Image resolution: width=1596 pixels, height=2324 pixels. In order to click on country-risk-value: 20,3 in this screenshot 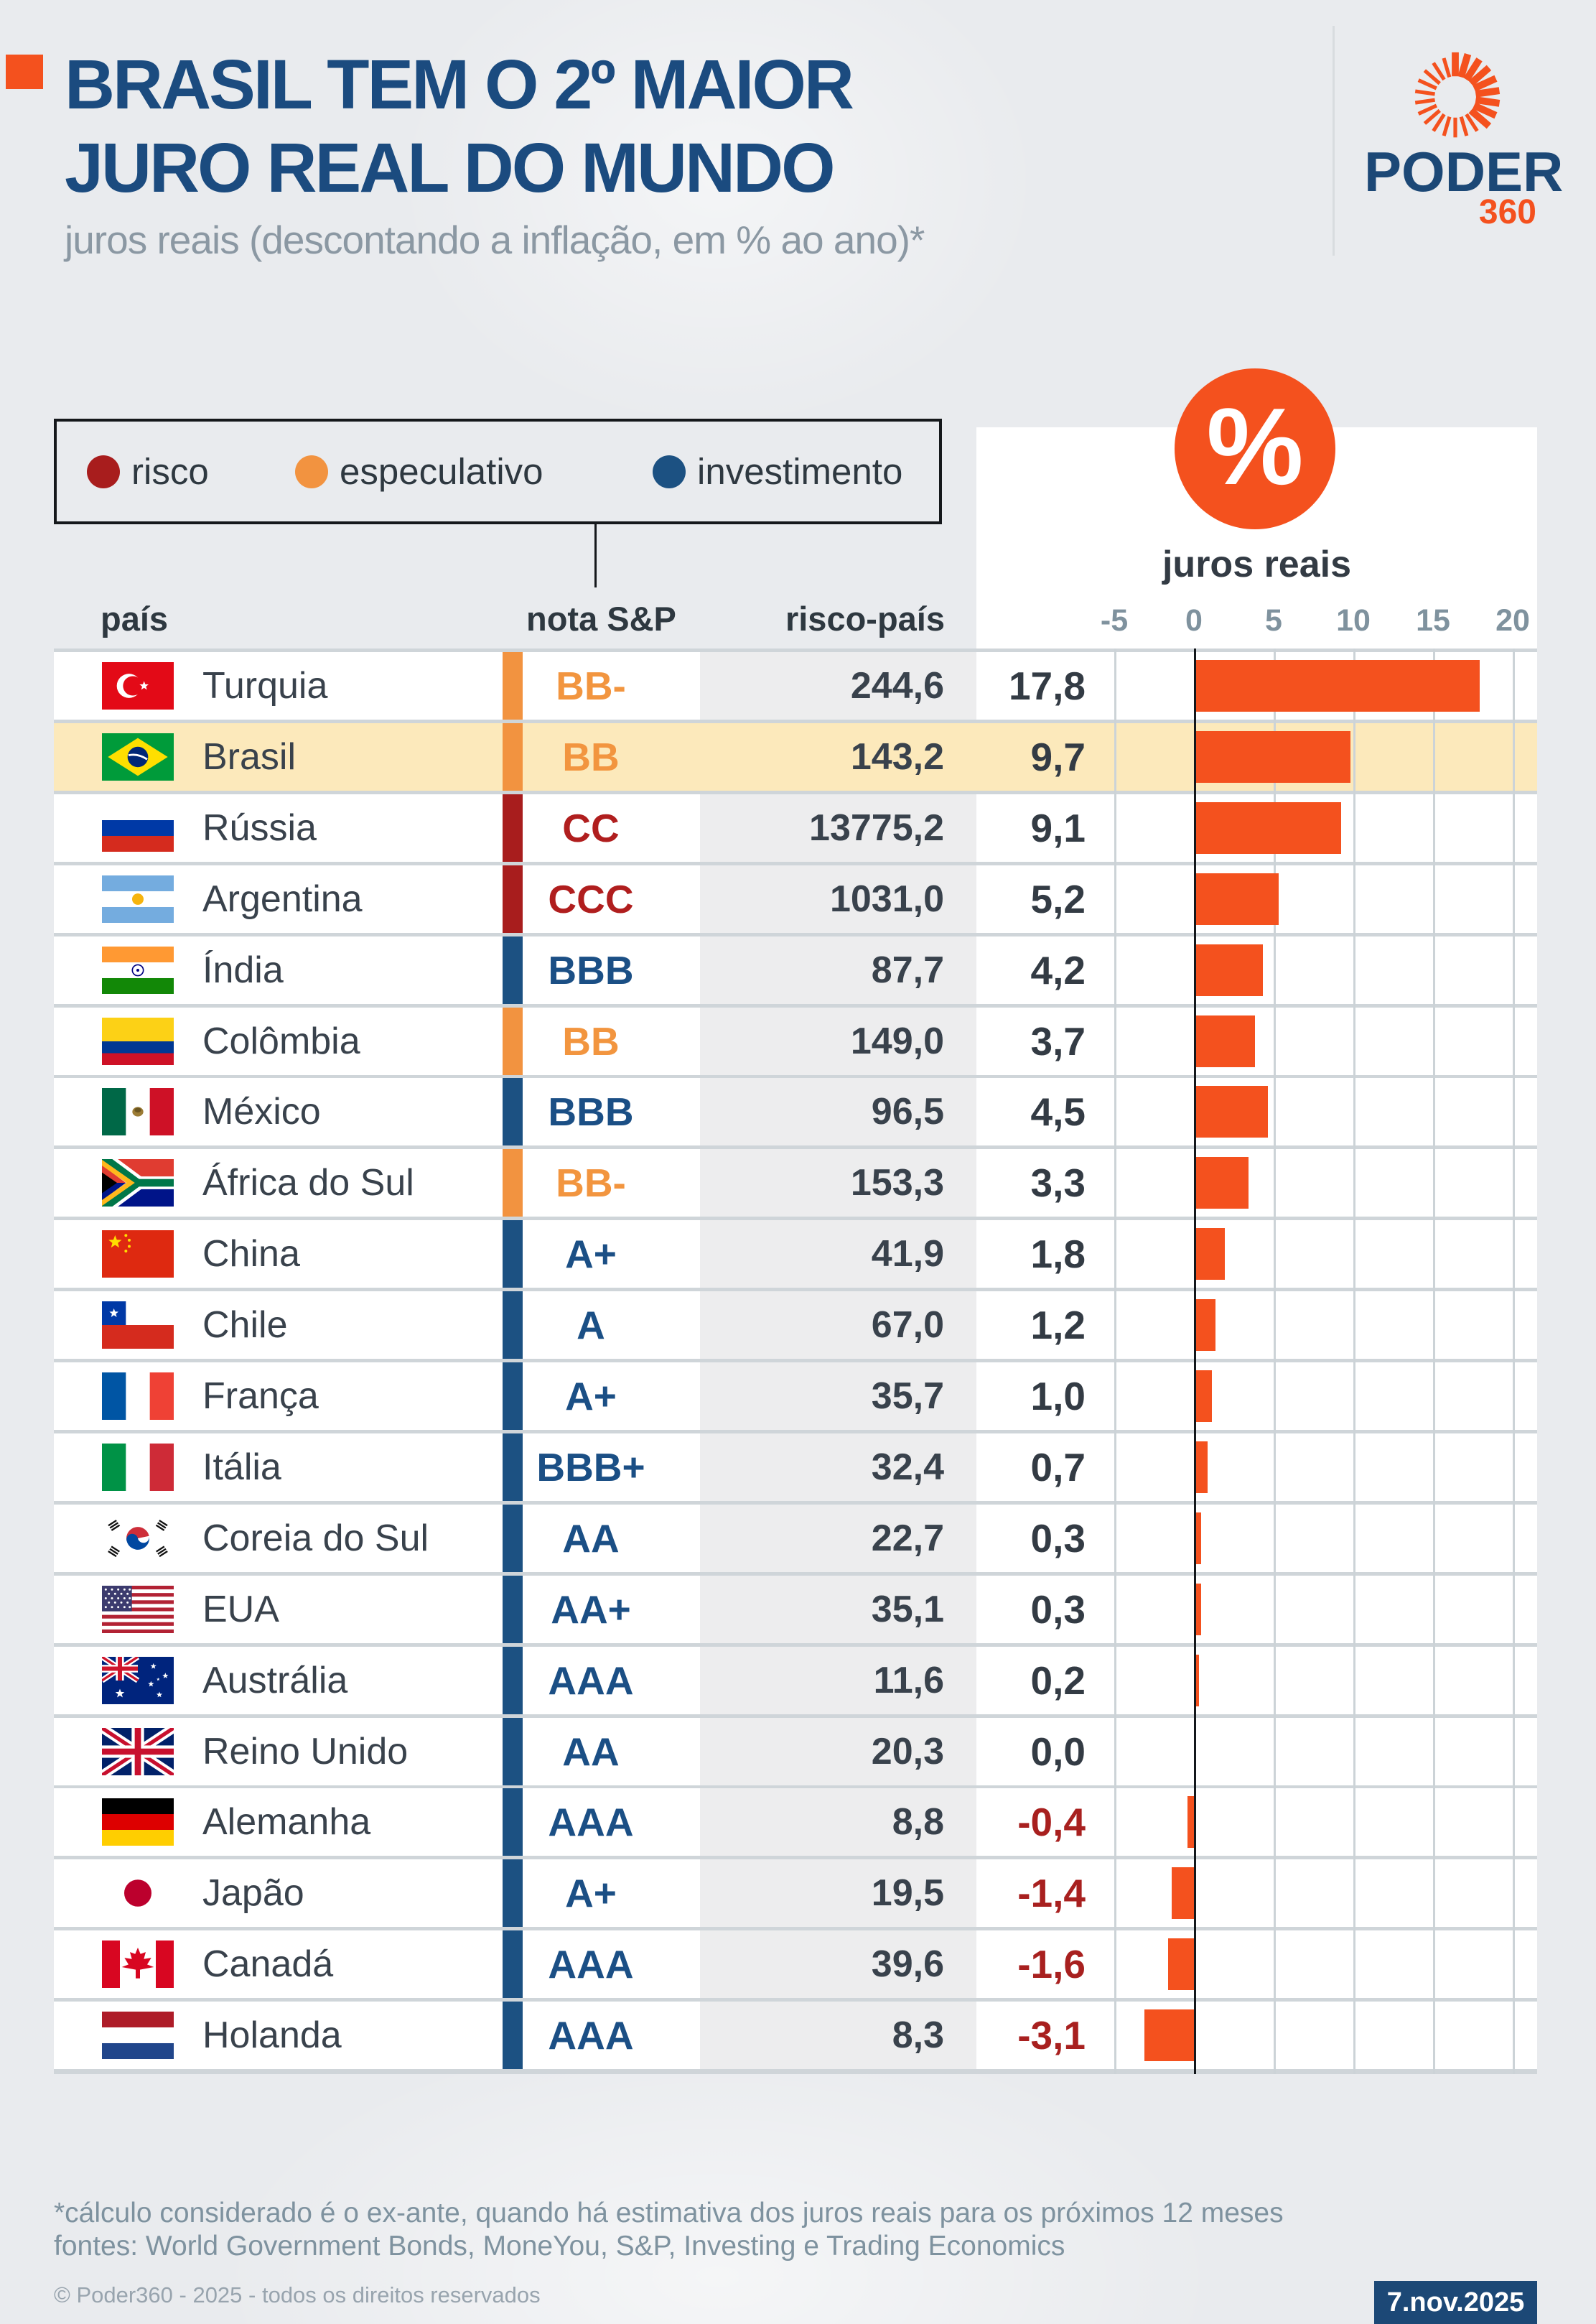, I will do `click(907, 1751)`.